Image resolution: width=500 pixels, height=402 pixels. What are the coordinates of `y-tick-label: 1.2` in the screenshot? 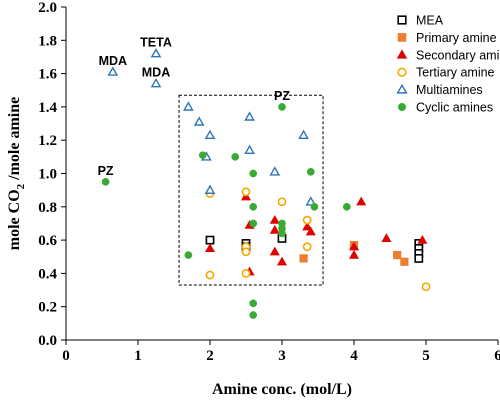 It's located at (47, 141).